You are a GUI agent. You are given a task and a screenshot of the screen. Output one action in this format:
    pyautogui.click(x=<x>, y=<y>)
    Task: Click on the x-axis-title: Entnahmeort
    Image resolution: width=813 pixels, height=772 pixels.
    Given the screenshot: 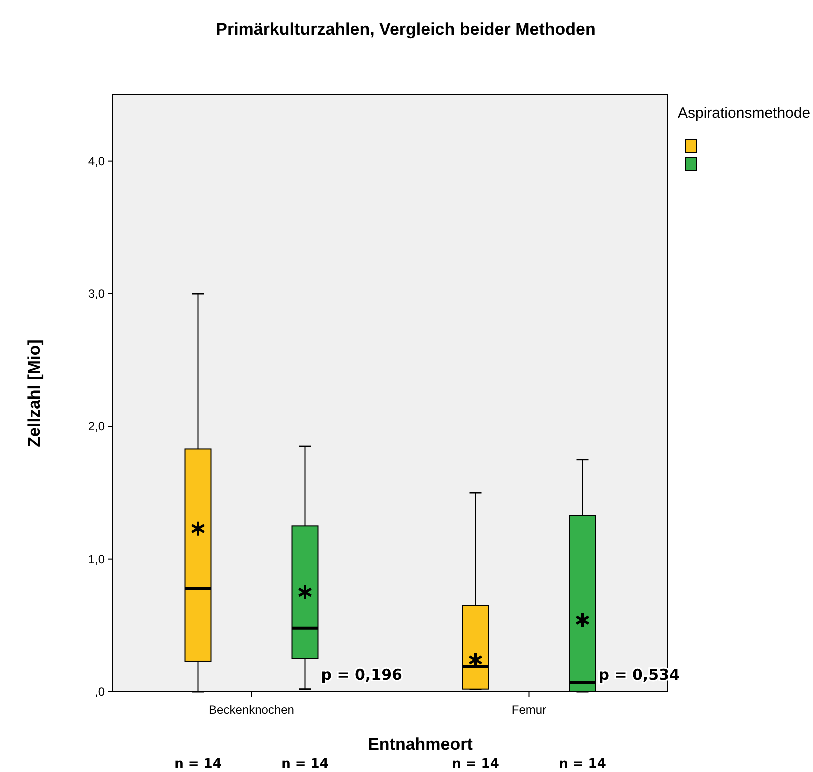 What is the action you would take?
    pyautogui.click(x=421, y=744)
    